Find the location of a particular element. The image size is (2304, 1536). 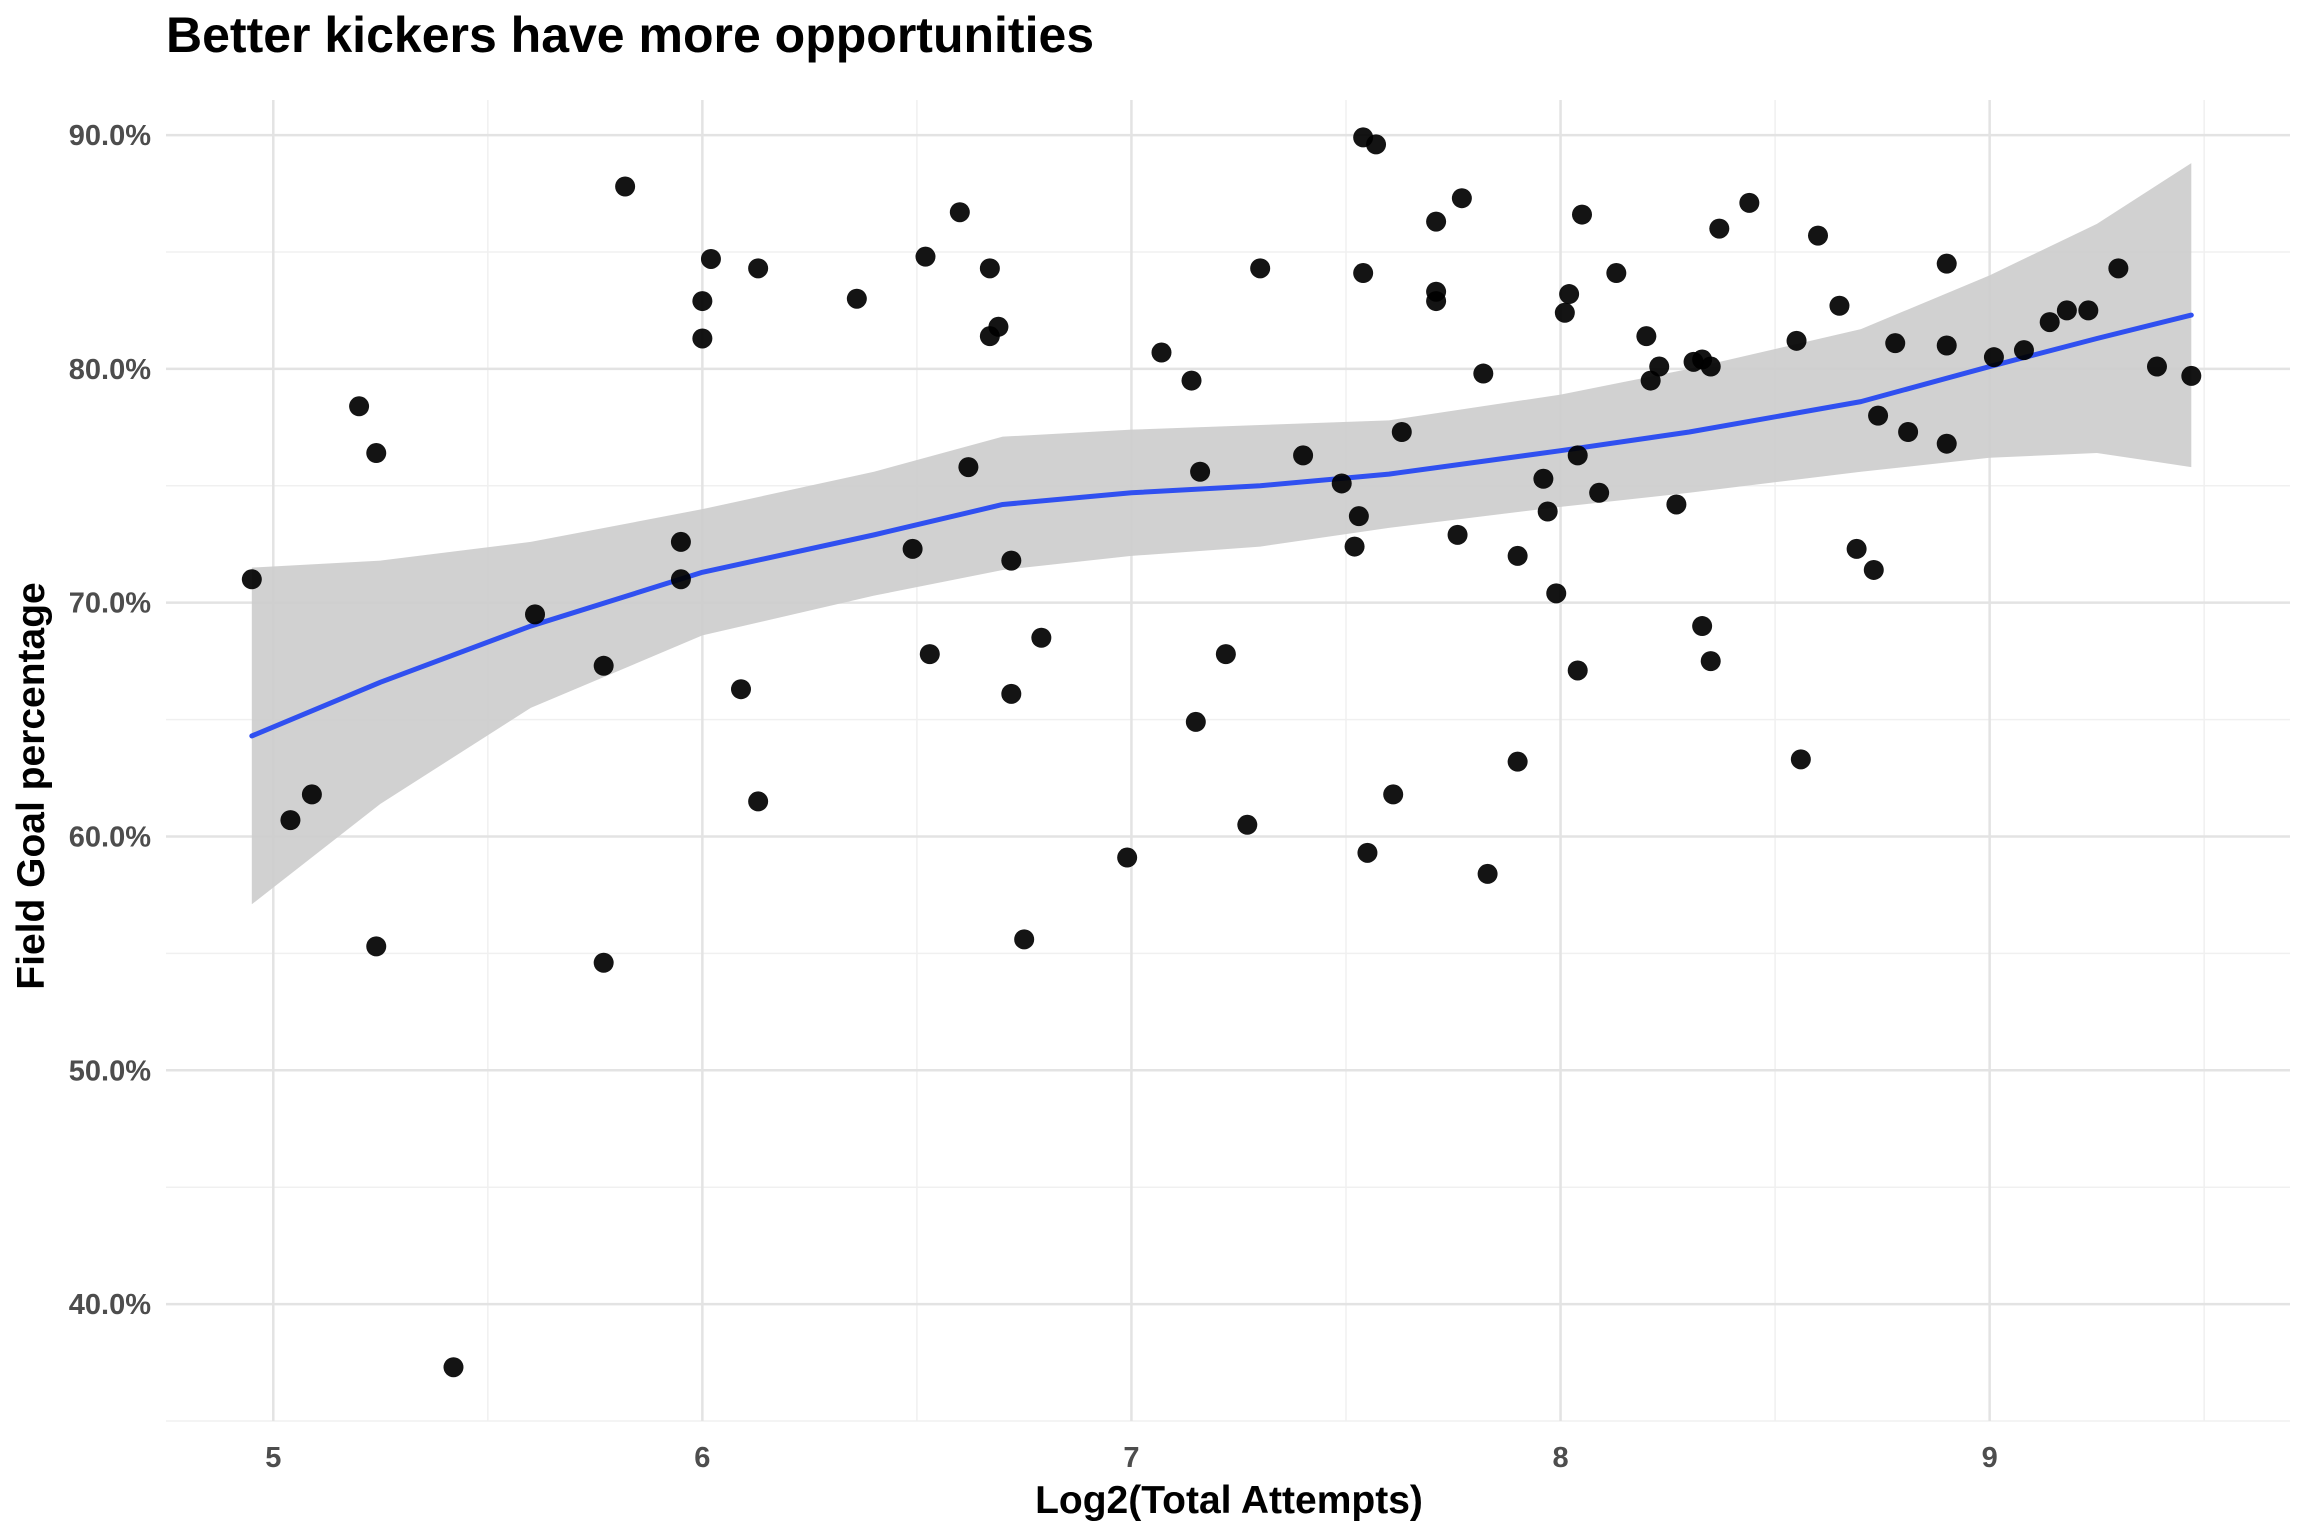

x-tick-label: 7 is located at coordinates (1131, 1458).